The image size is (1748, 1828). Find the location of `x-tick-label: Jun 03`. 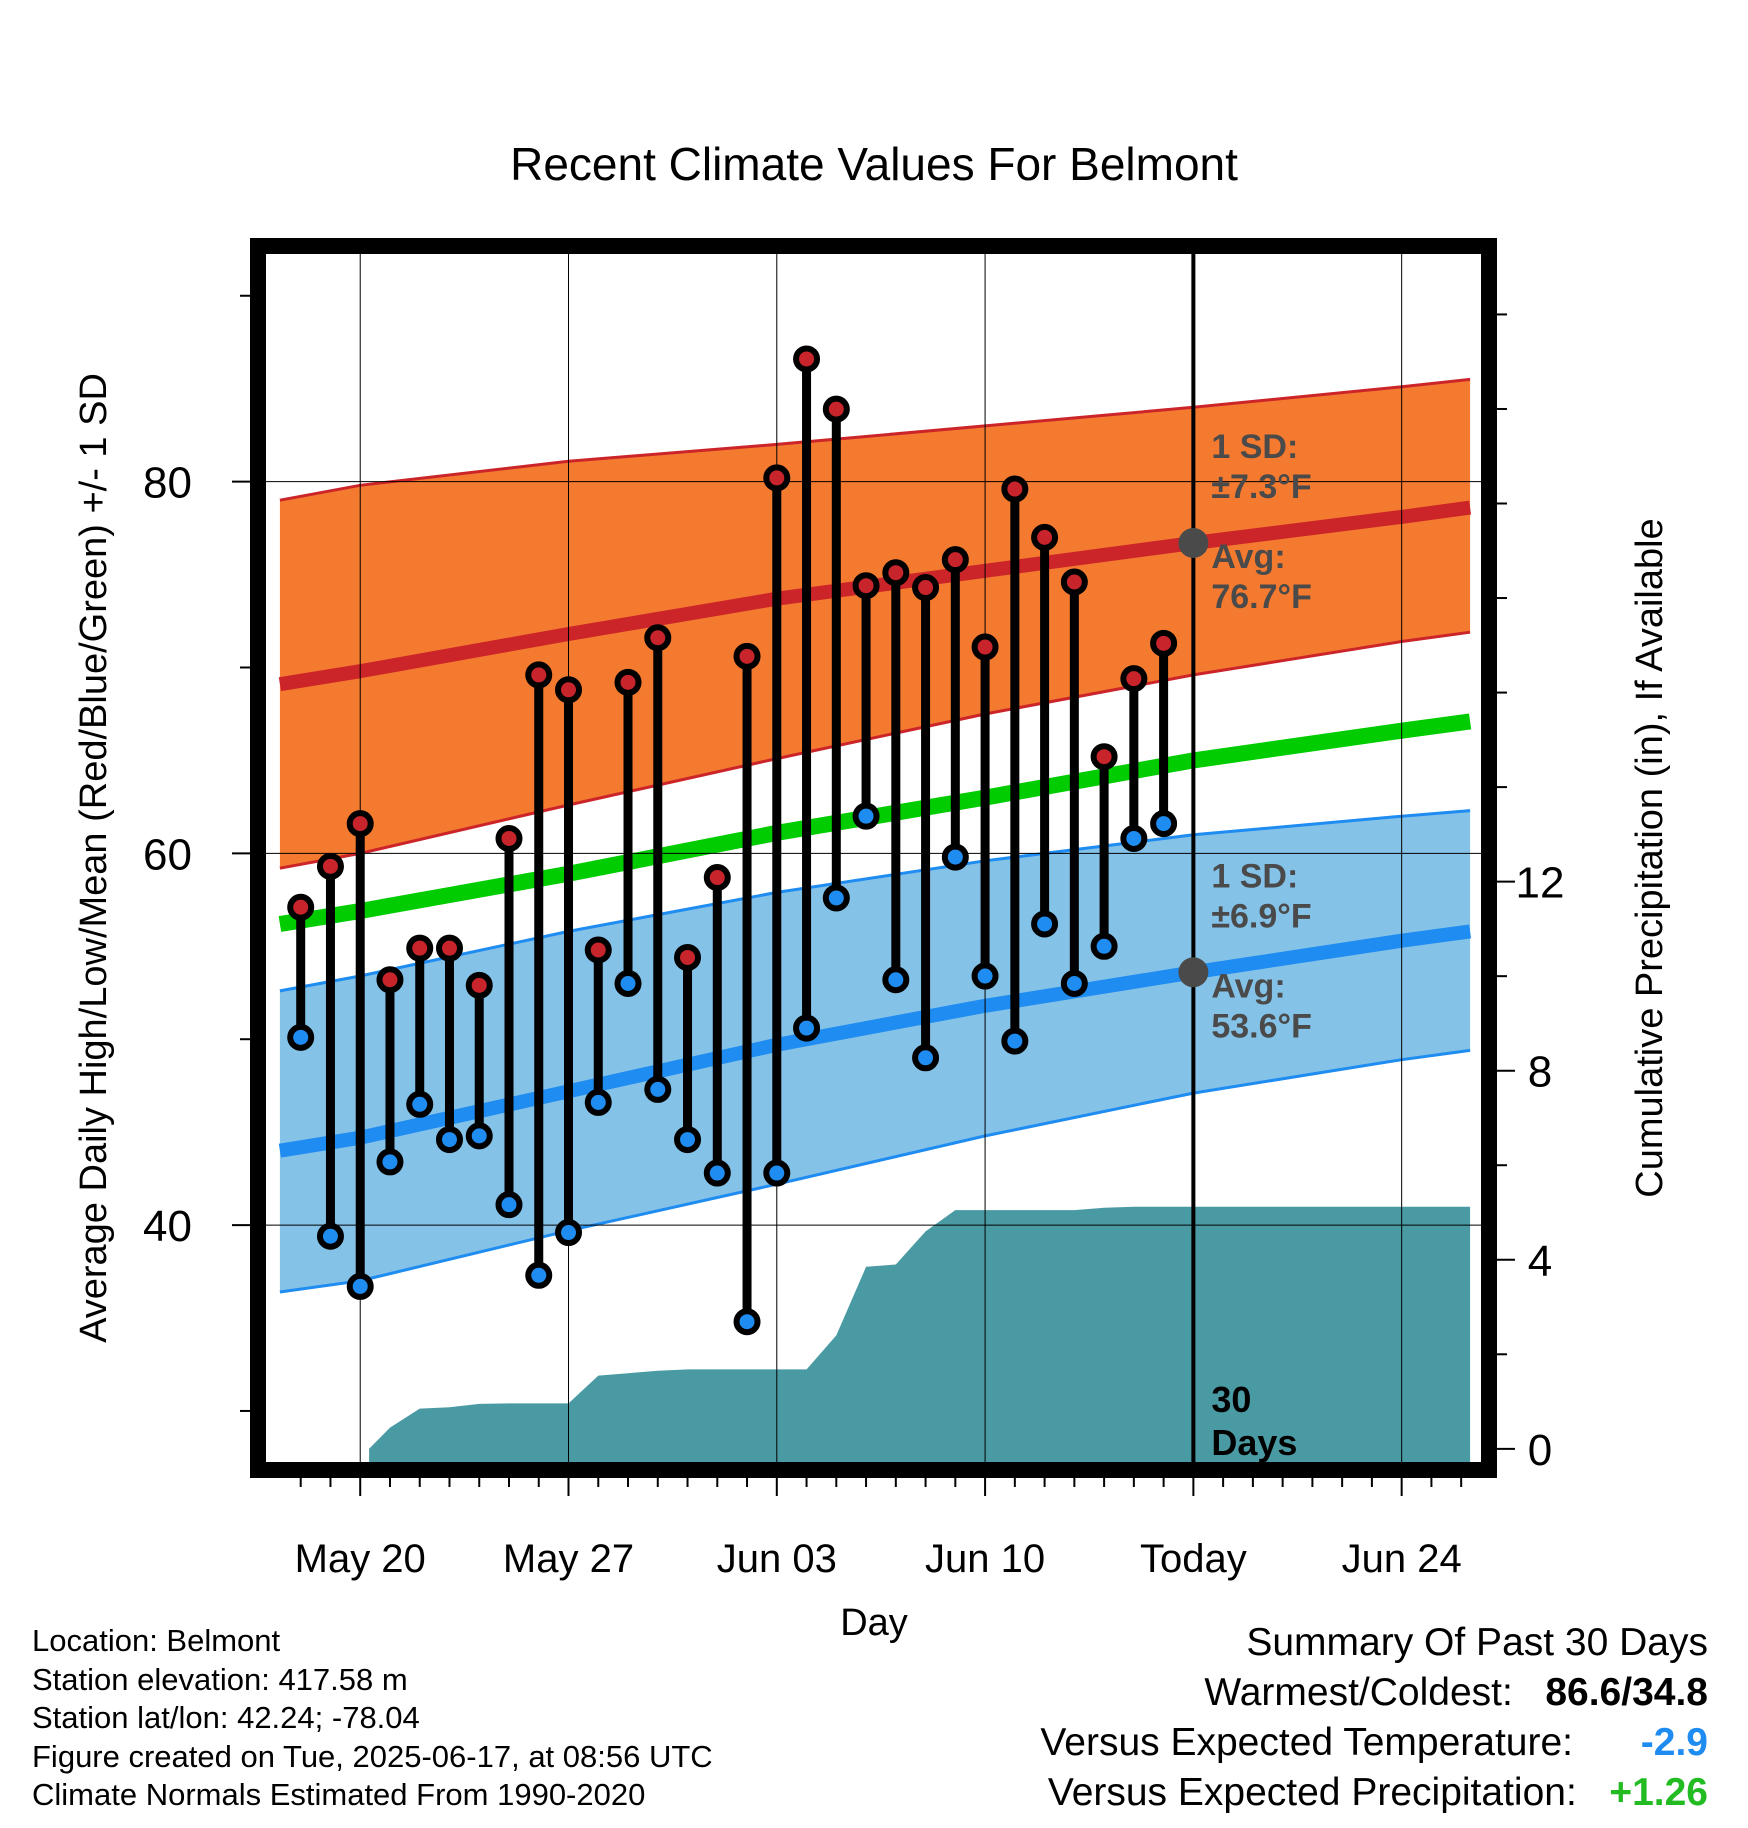

x-tick-label: Jun 03 is located at coordinates (777, 1559).